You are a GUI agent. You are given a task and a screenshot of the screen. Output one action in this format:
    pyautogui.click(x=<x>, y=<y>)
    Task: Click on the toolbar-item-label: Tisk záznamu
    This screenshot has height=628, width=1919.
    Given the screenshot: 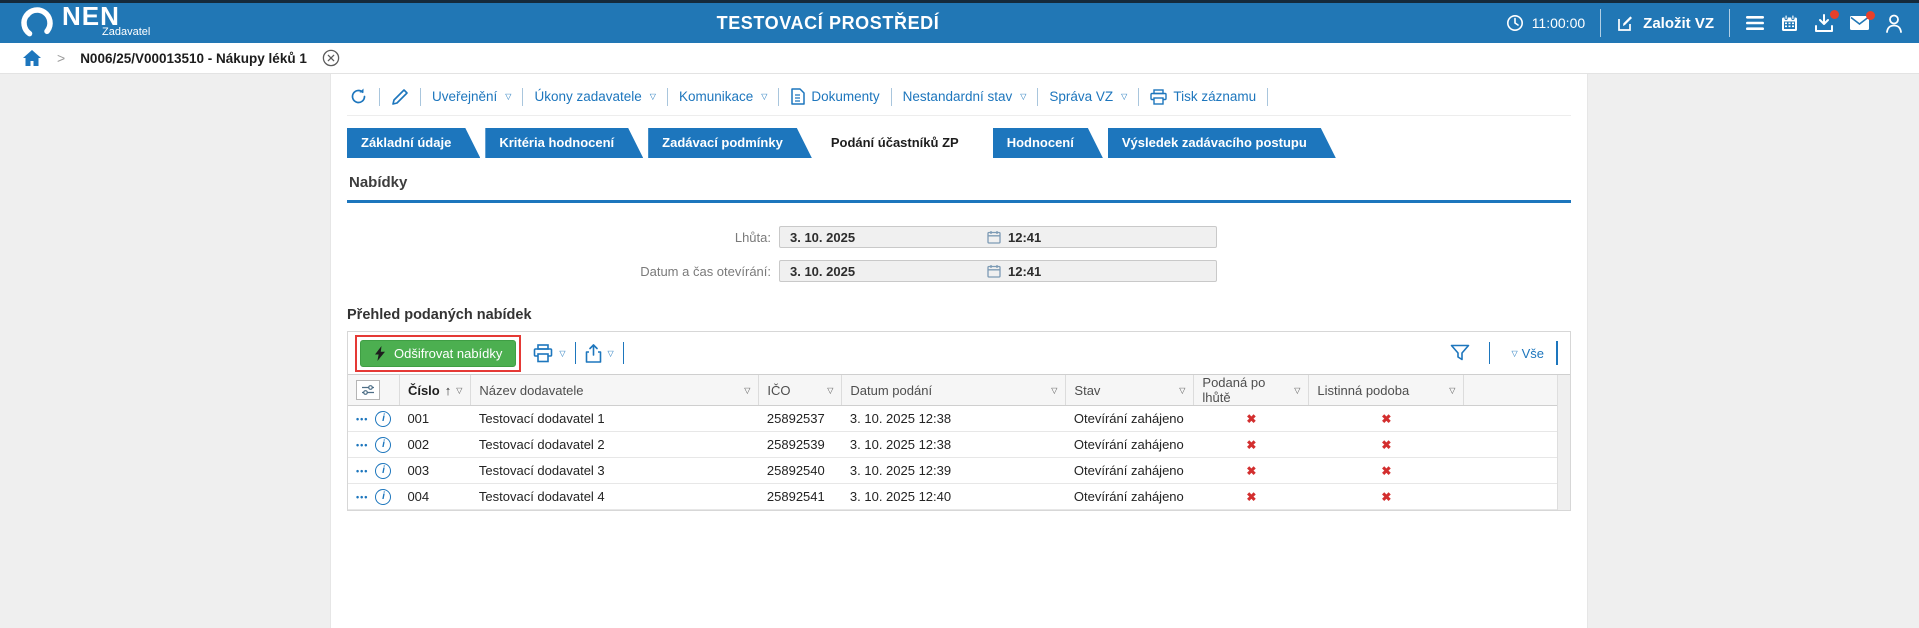 What is the action you would take?
    pyautogui.click(x=1215, y=96)
    